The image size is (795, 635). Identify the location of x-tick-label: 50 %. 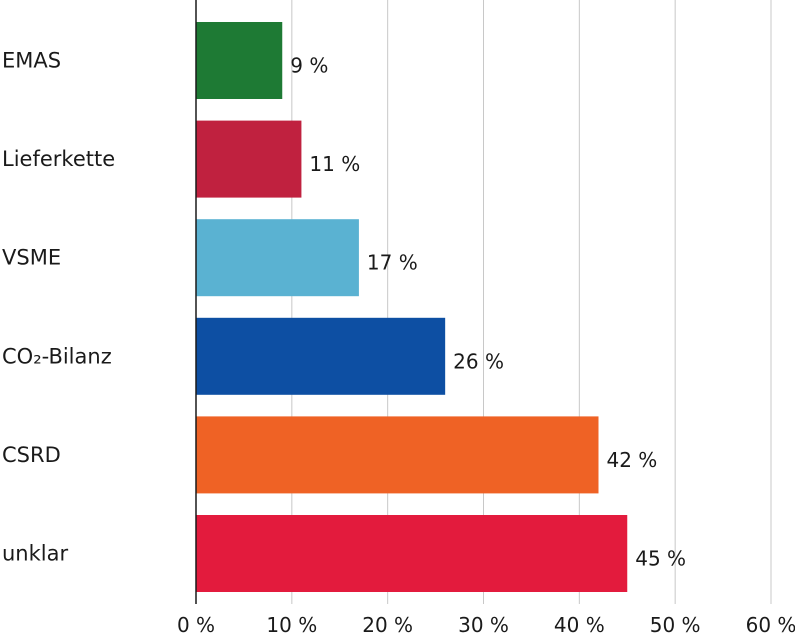
(675, 624).